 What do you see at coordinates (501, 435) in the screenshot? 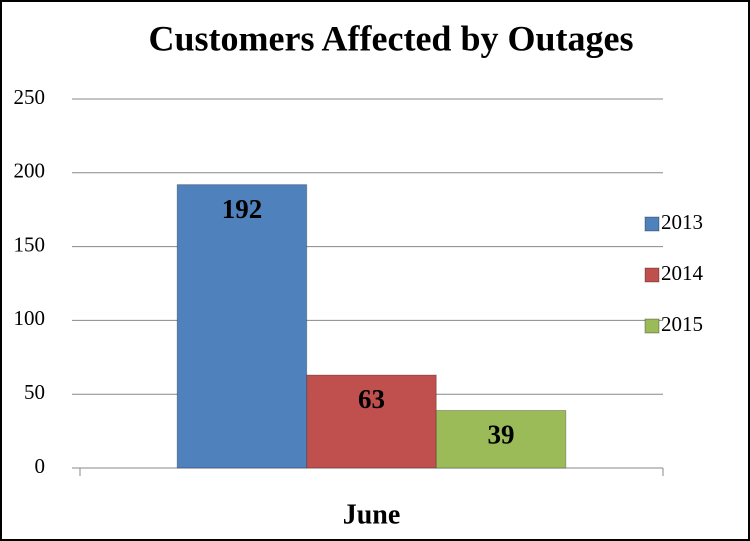
I see `data-label: 39` at bounding box center [501, 435].